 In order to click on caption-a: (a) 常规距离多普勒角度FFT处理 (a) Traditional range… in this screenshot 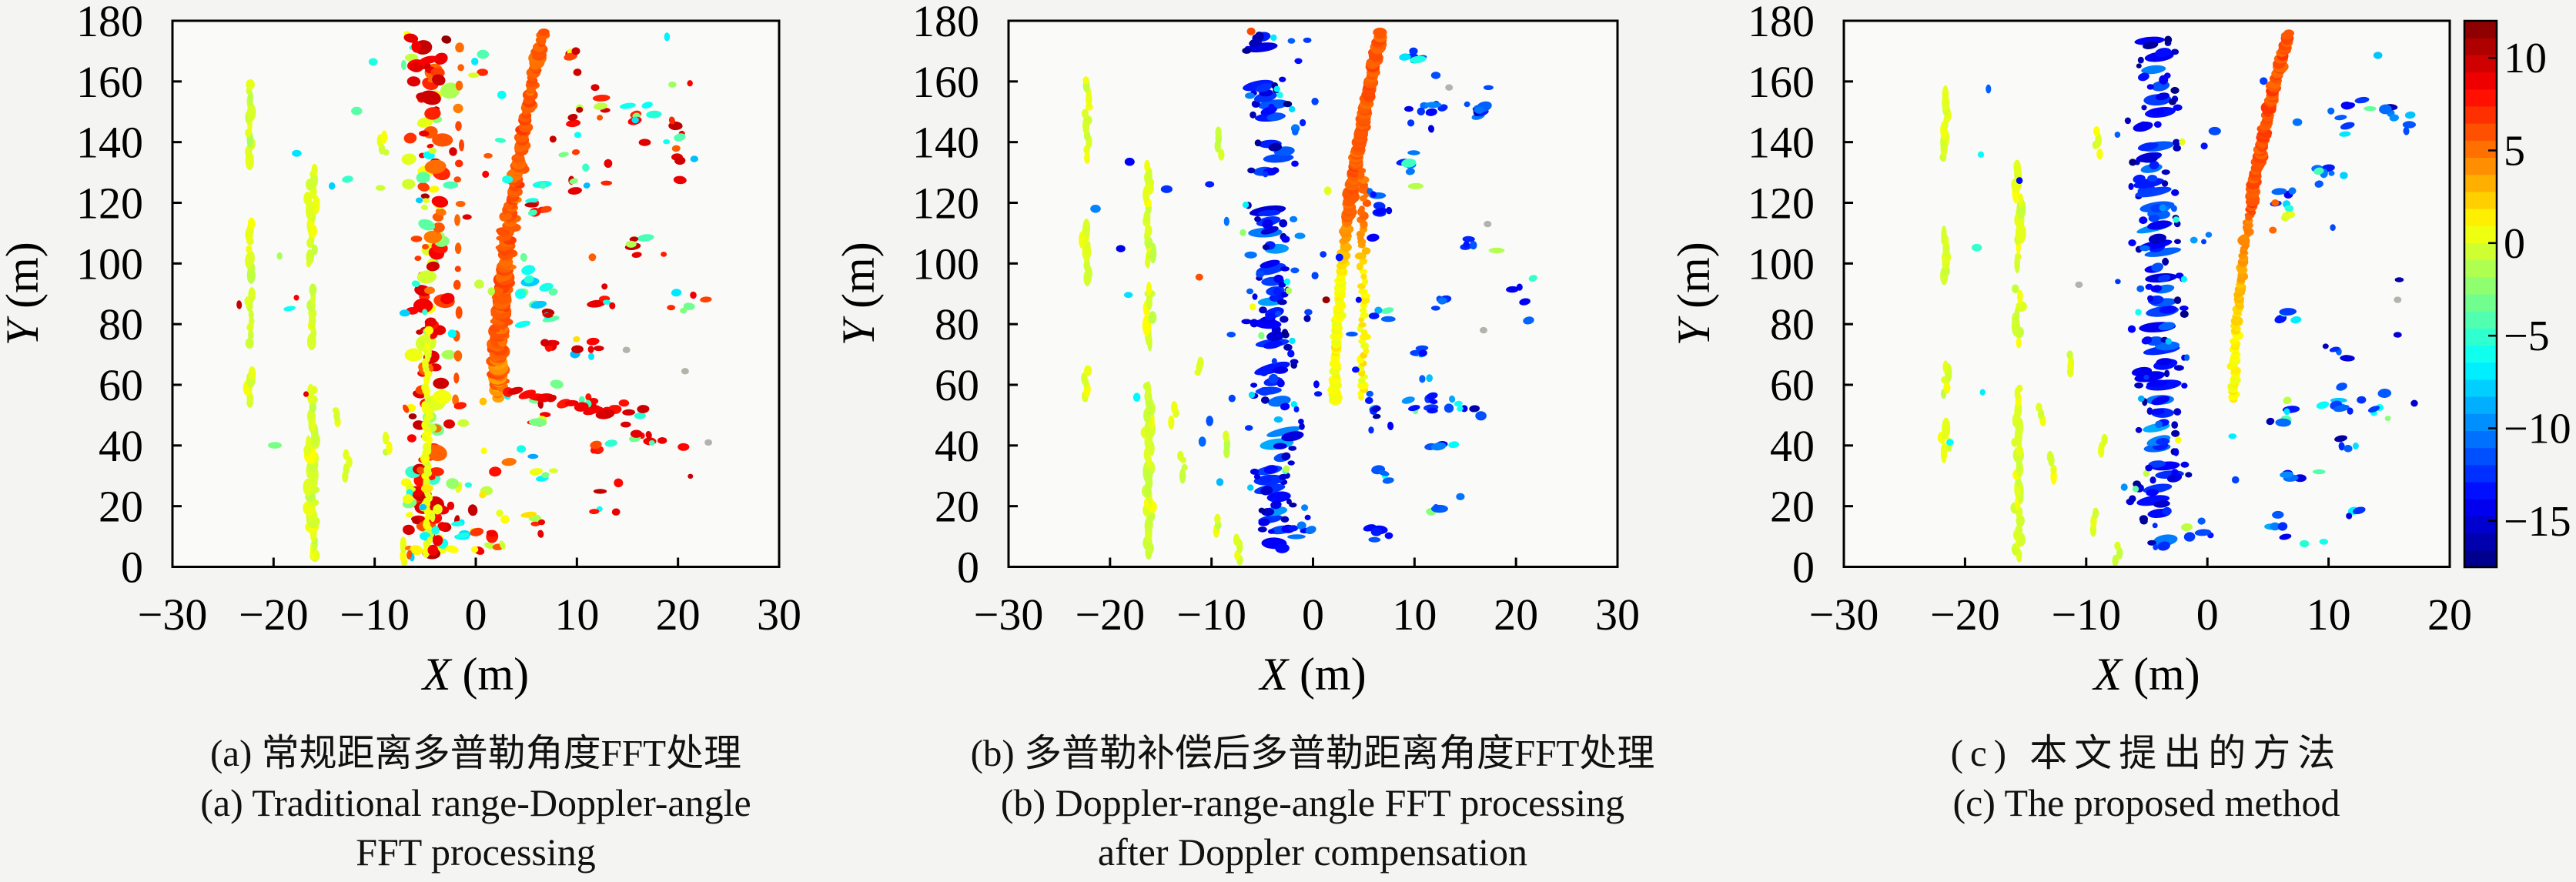, I will do `click(476, 803)`.